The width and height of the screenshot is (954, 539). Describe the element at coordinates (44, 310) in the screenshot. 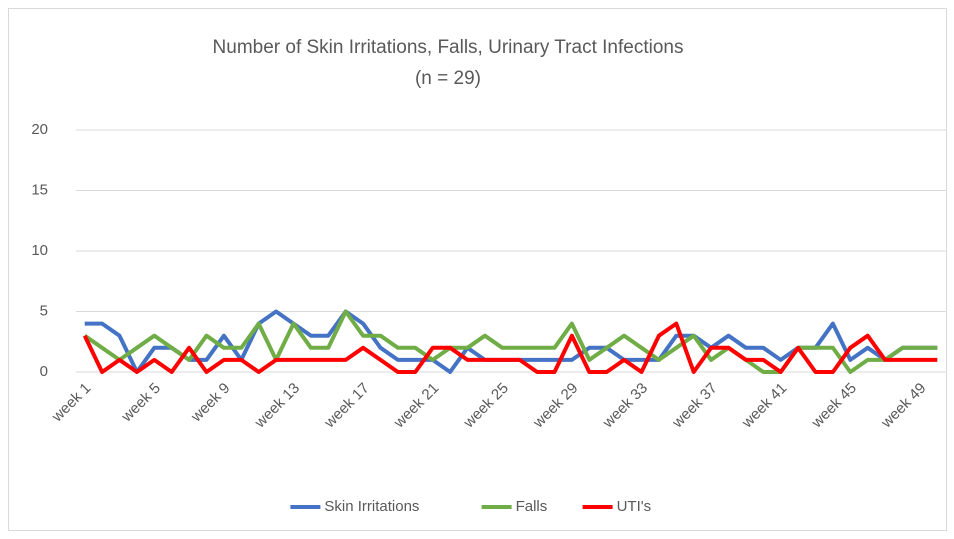

I see `y-tick-label: 5` at that location.